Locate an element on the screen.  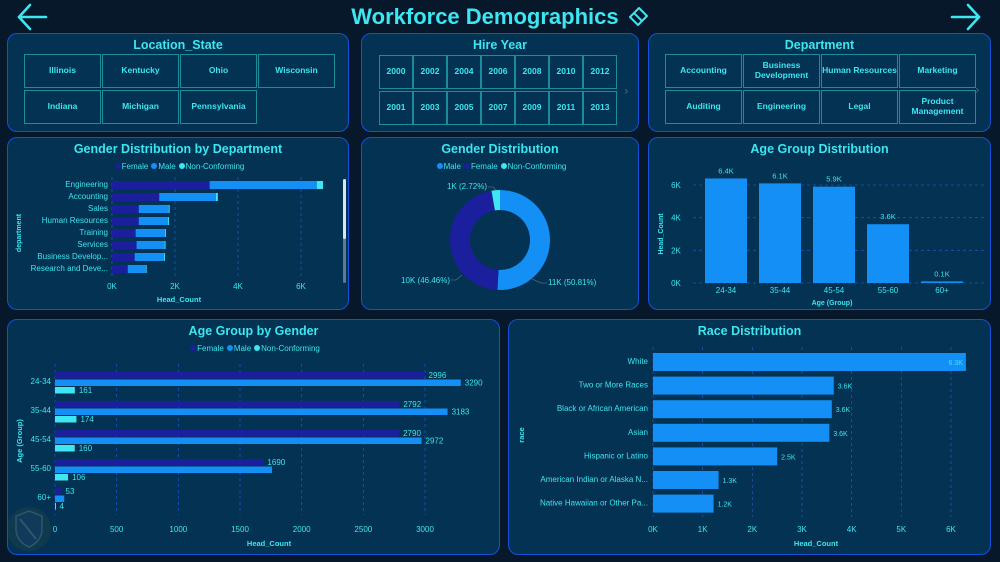
arrow-right-icon is located at coordinates (966, 17).